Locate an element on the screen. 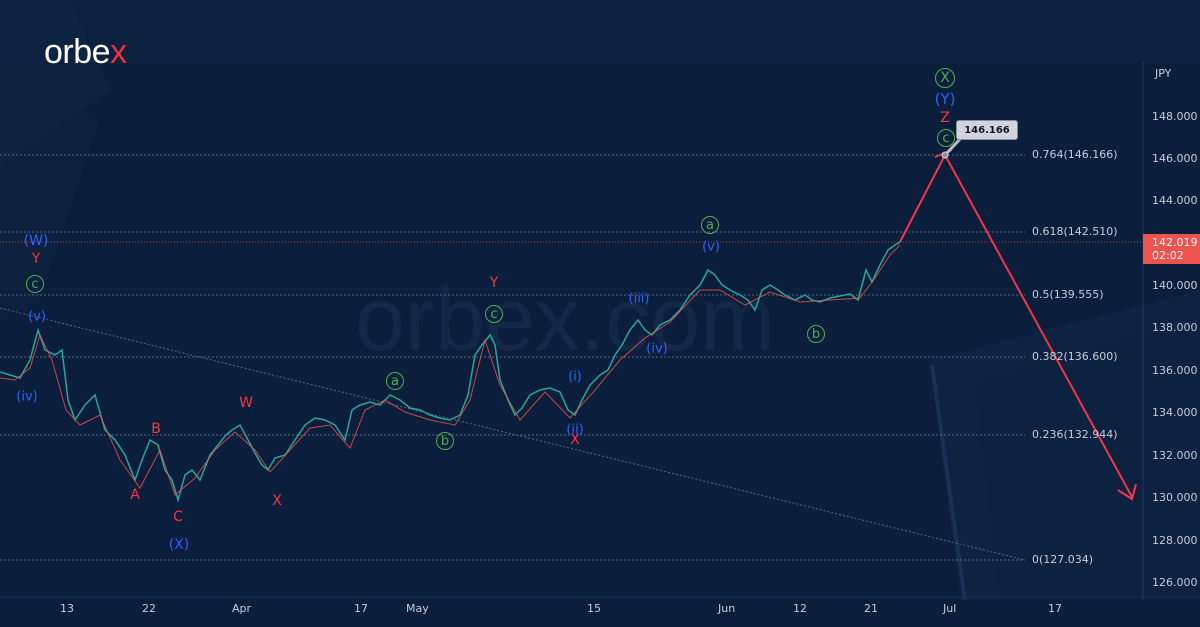 Image resolution: width=1200 pixels, height=627 pixels. time-tick: May is located at coordinates (417, 608).